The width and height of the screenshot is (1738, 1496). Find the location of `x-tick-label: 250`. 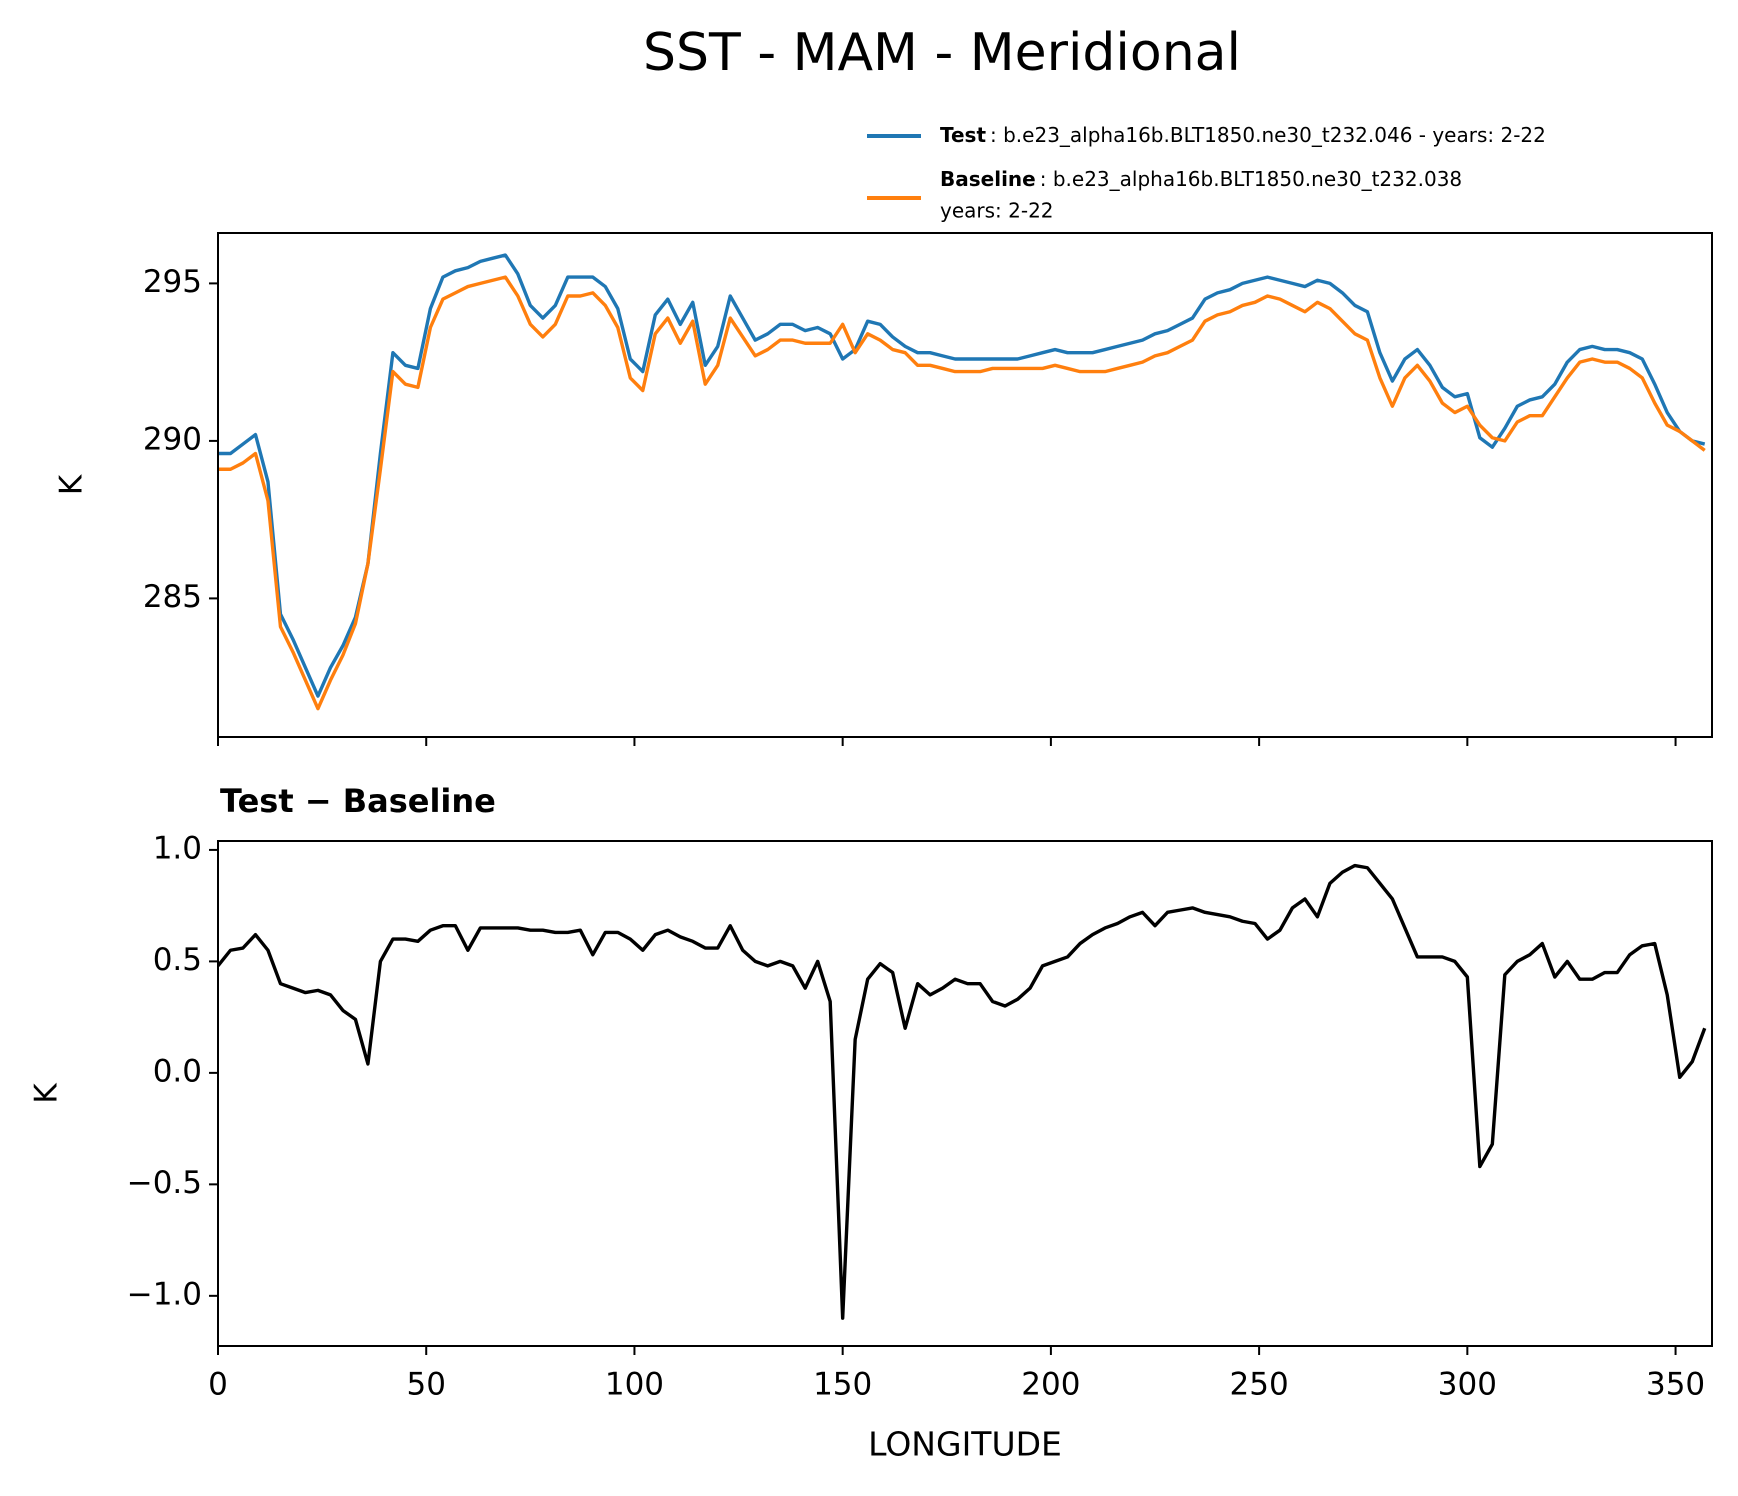

x-tick-label: 250 is located at coordinates (1259, 1385).